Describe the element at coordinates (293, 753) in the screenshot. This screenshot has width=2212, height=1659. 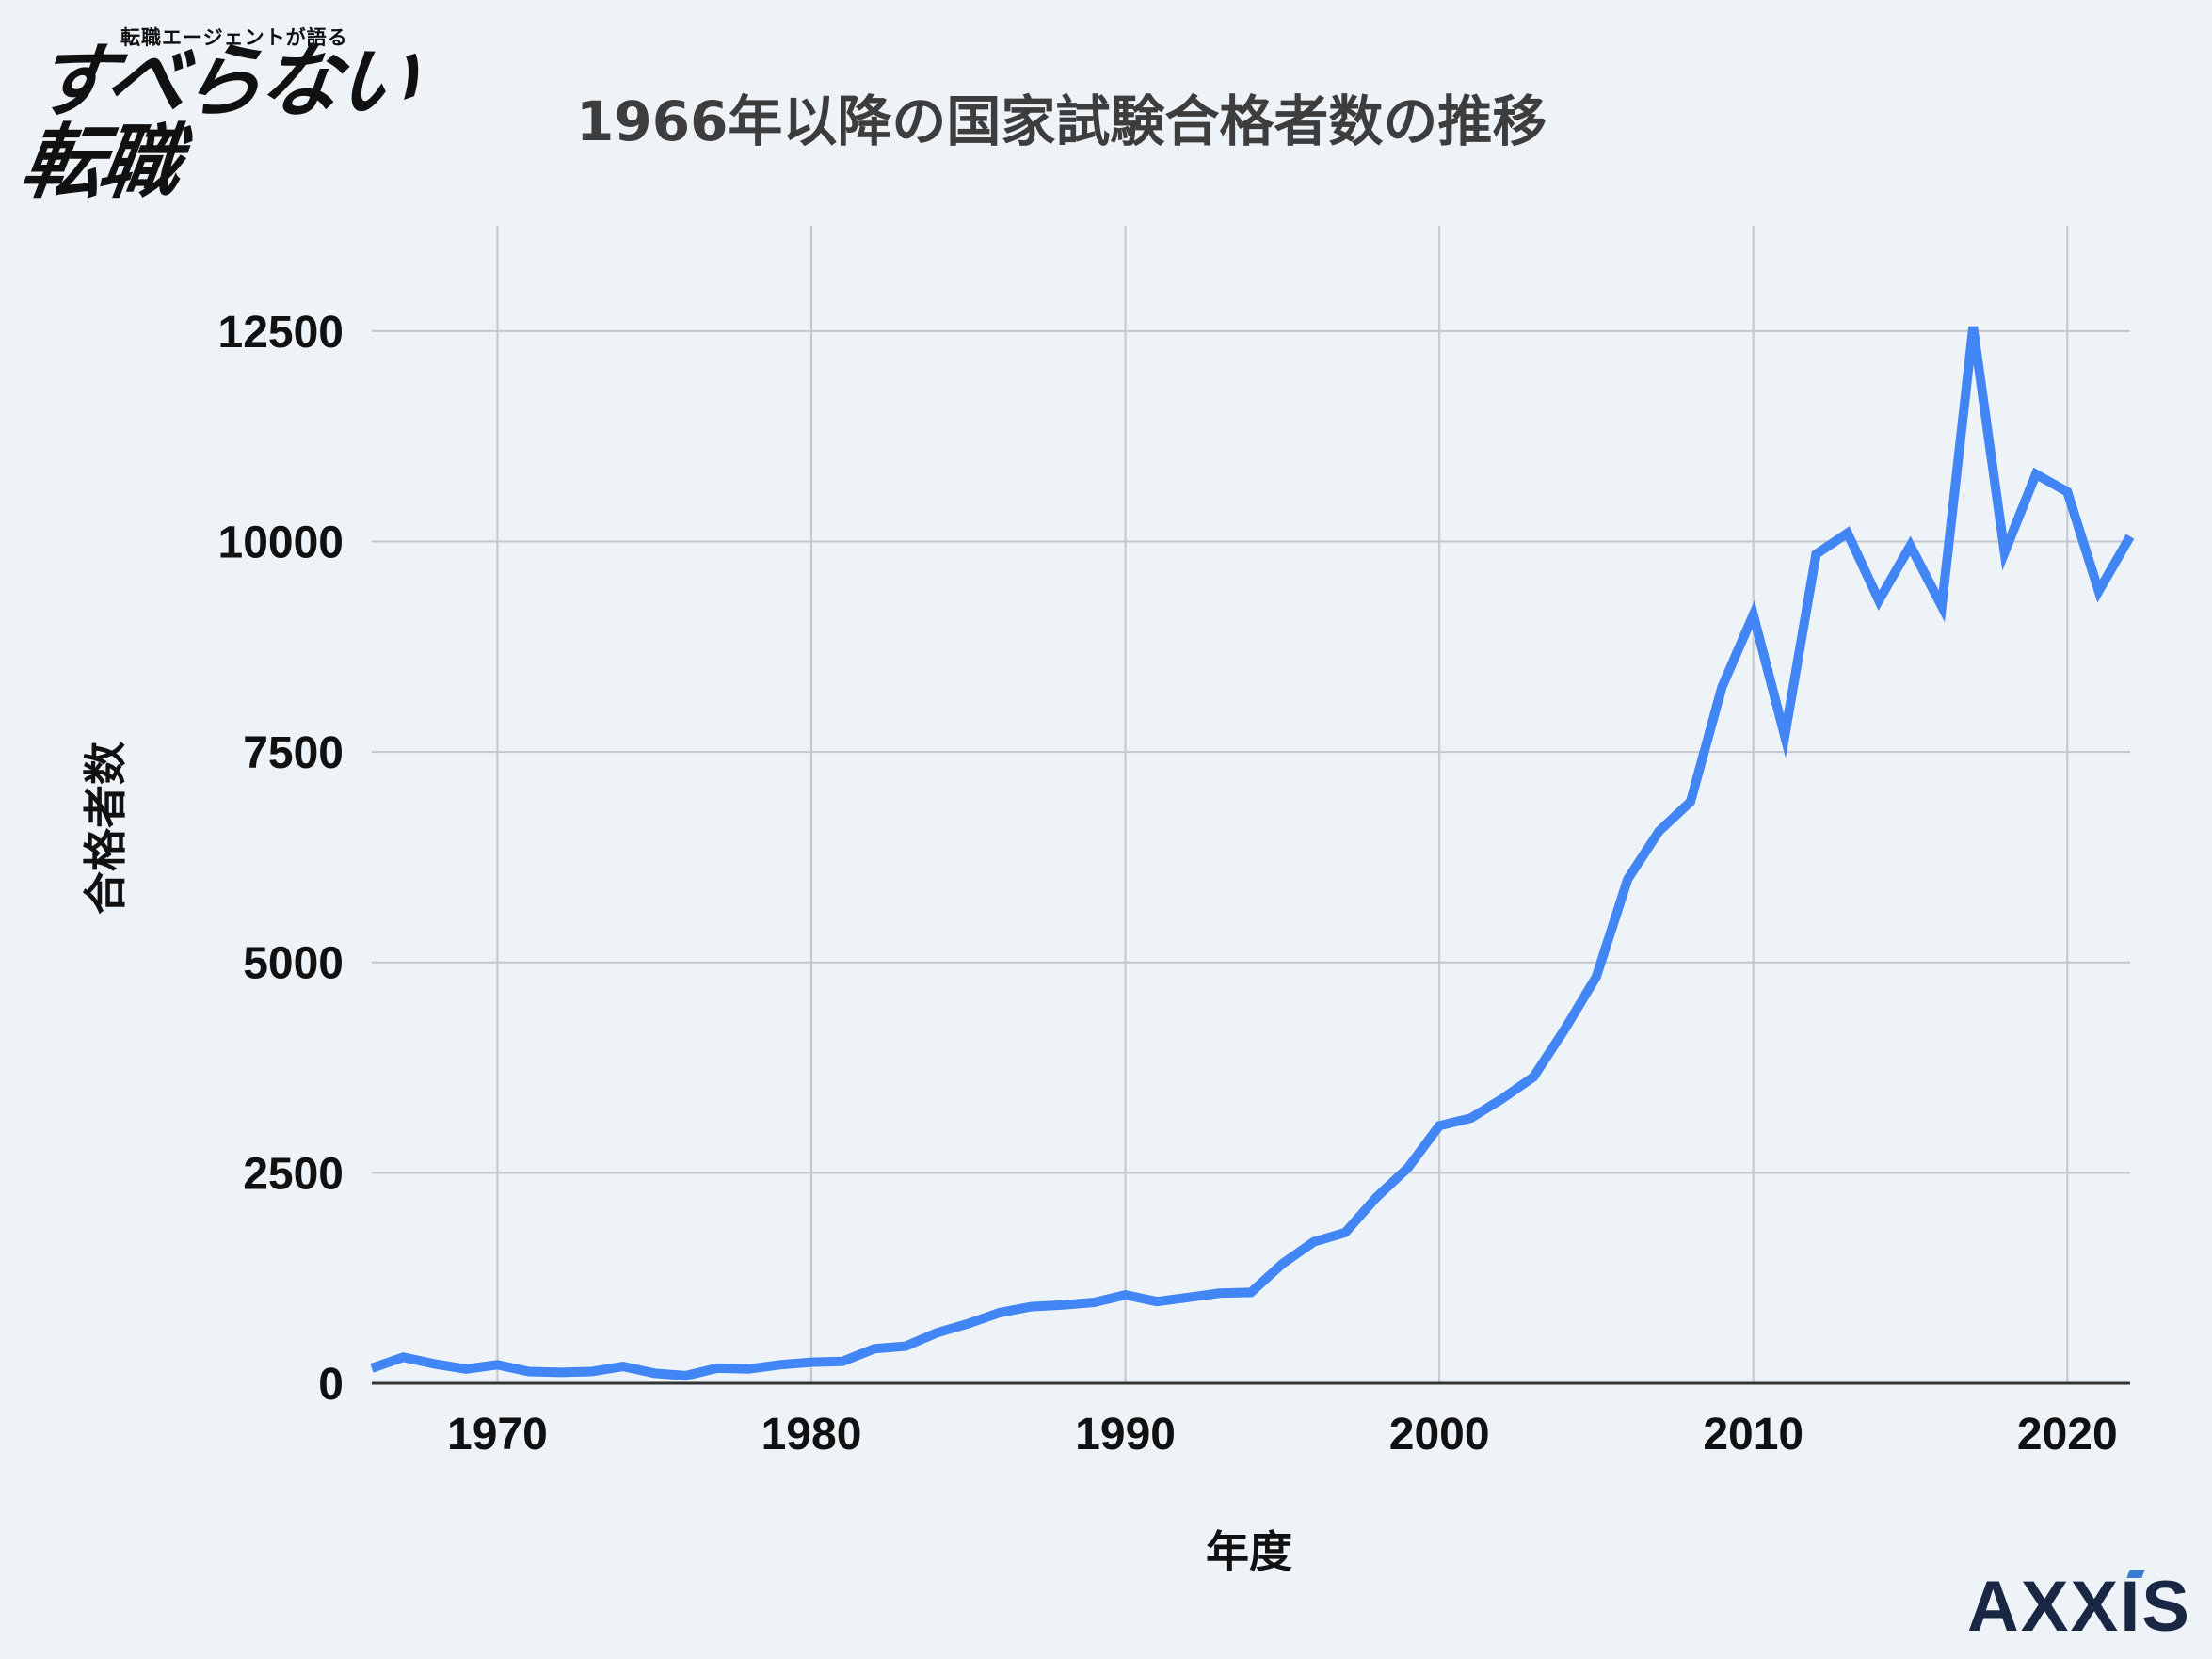
I see `y-tick-label: 7500` at that location.